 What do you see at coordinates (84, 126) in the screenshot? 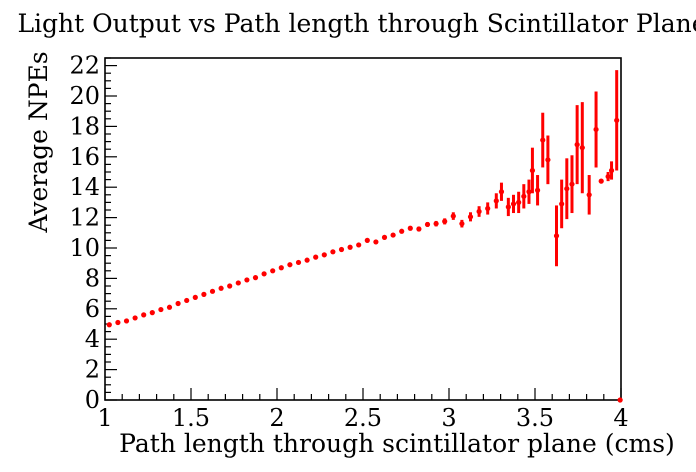
I see `y-tick-label: 18` at bounding box center [84, 126].